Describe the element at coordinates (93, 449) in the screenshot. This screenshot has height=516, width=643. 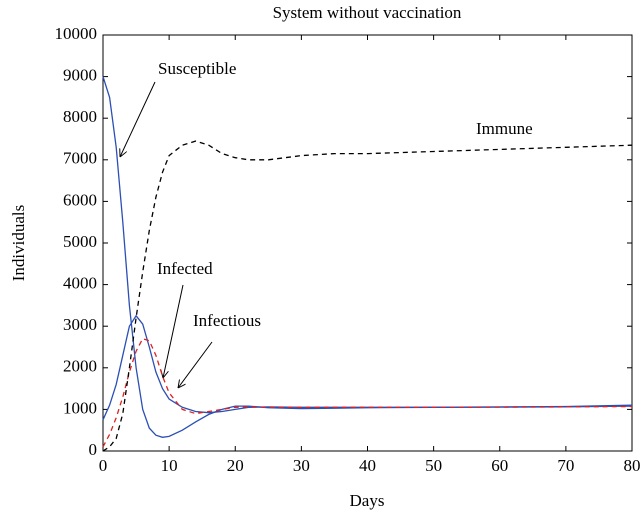
I see `y-tick-label: 0` at that location.